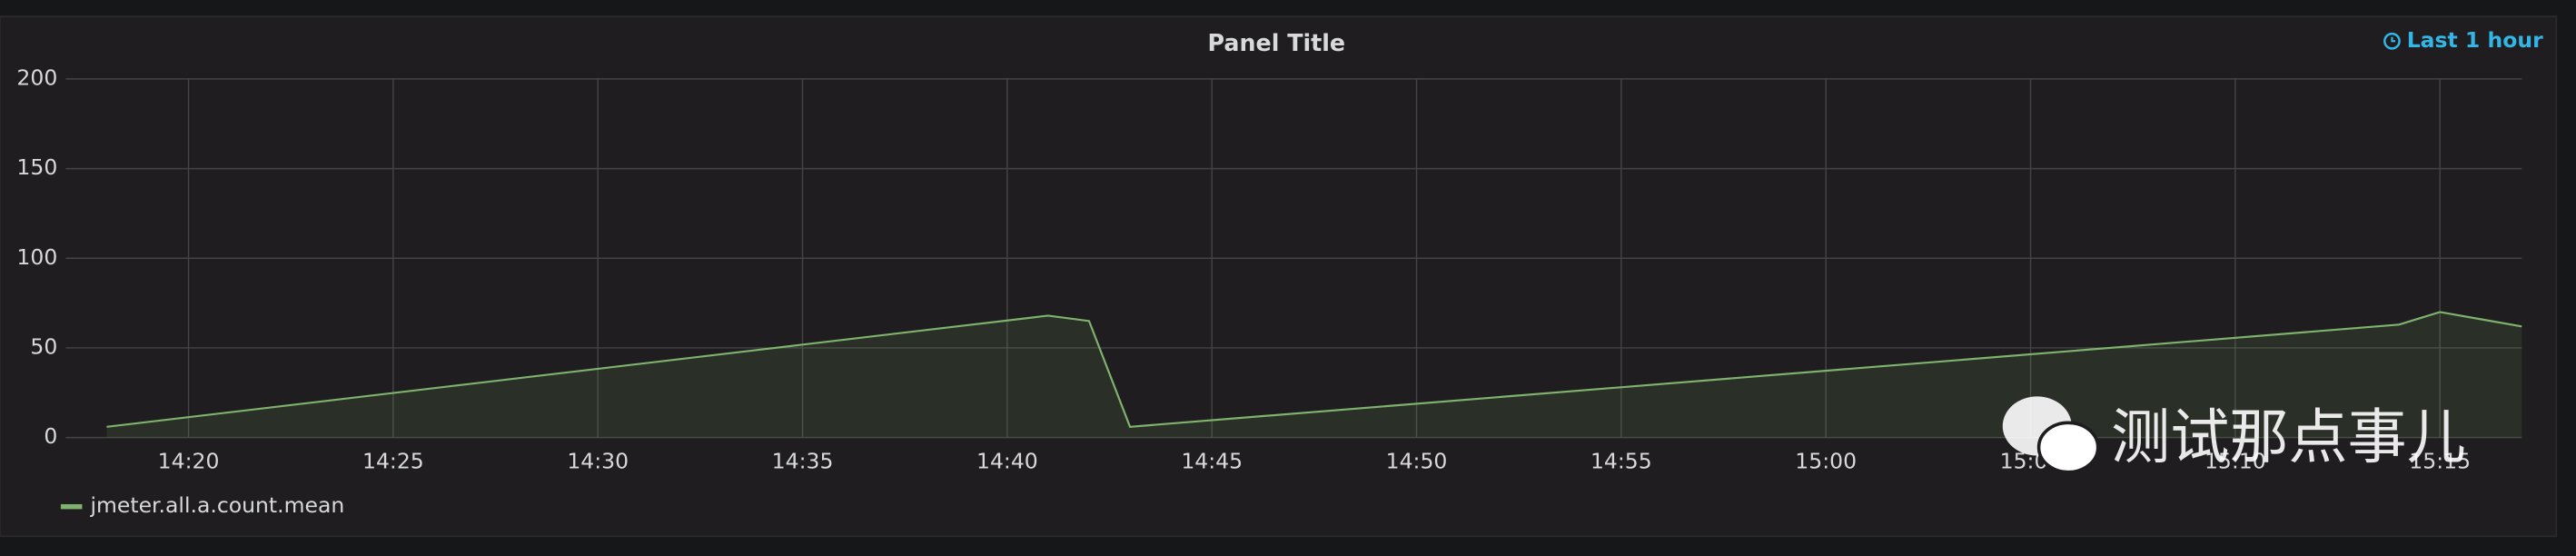  What do you see at coordinates (1826, 460) in the screenshot?
I see `x-tick-label: 15:00` at bounding box center [1826, 460].